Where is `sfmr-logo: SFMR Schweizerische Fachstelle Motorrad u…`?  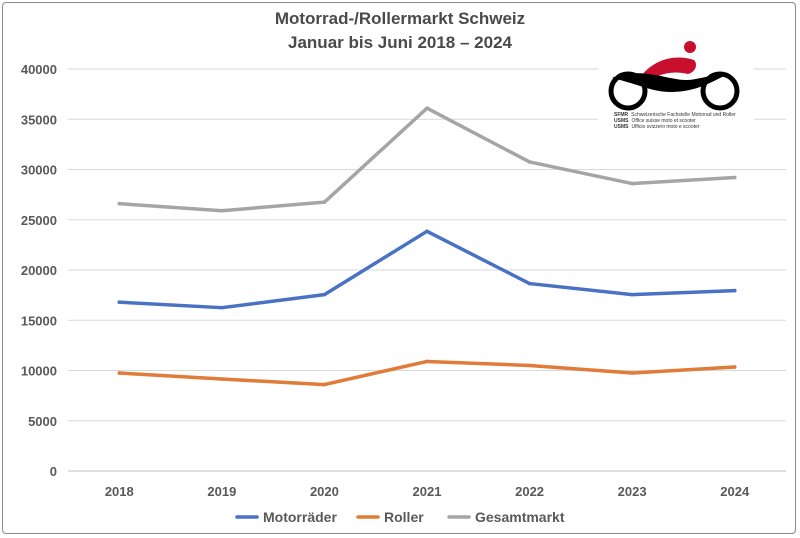
sfmr-logo: SFMR Schweizerische Fachstelle Motorrad u… is located at coordinates (676, 86).